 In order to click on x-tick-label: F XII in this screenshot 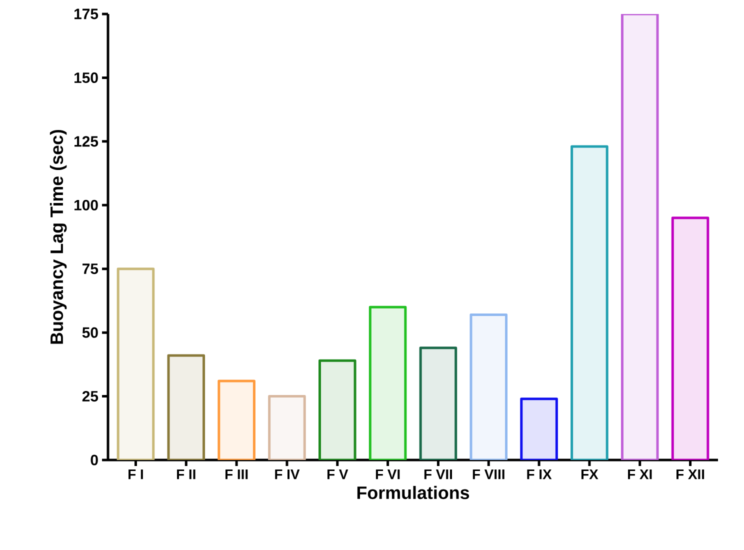, I will do `click(690, 475)`.